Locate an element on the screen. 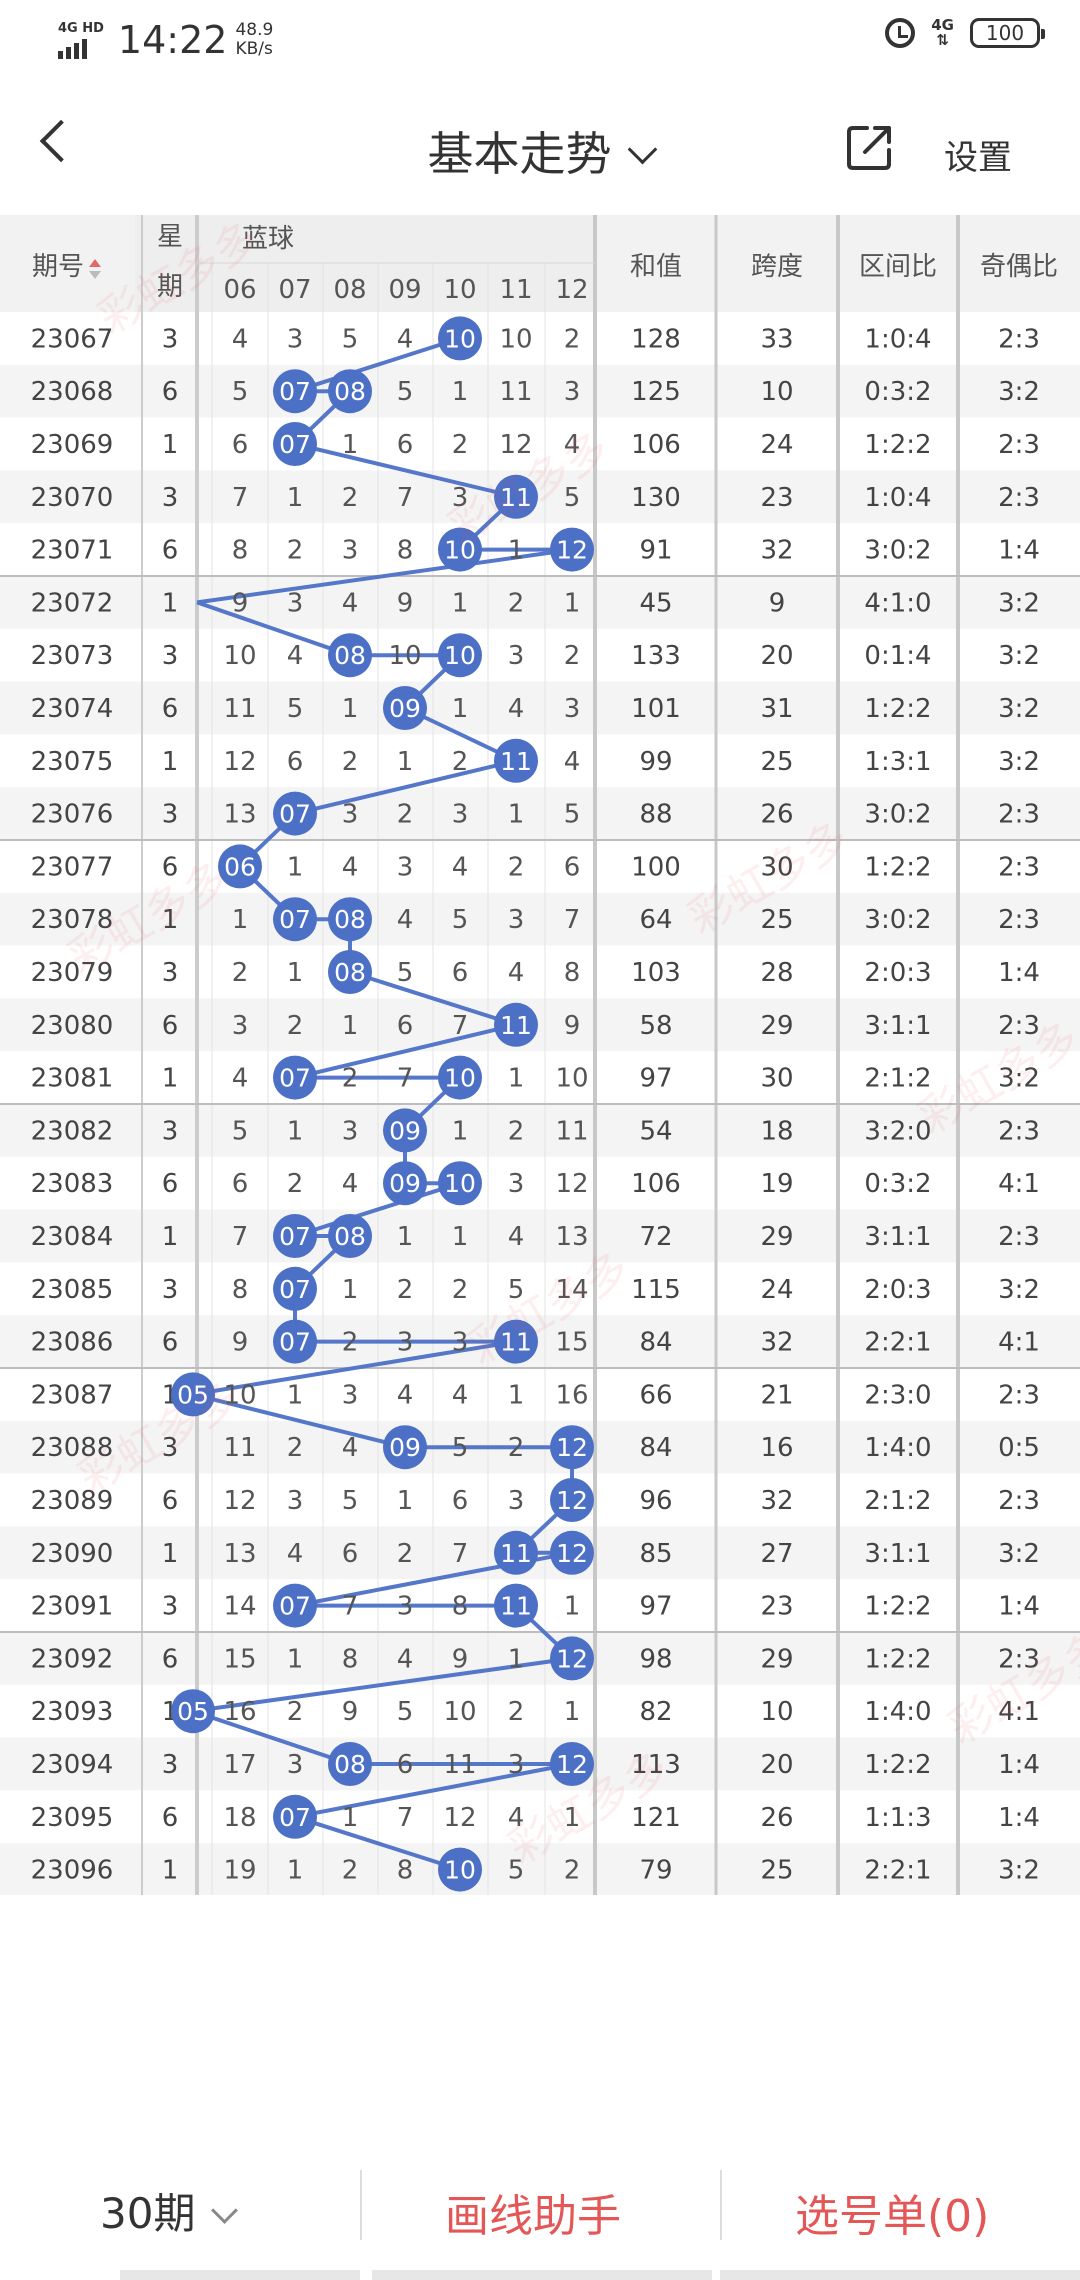 Image resolution: width=1080 pixels, height=2280 pixels. period-number: 23096 is located at coordinates (72, 1871).